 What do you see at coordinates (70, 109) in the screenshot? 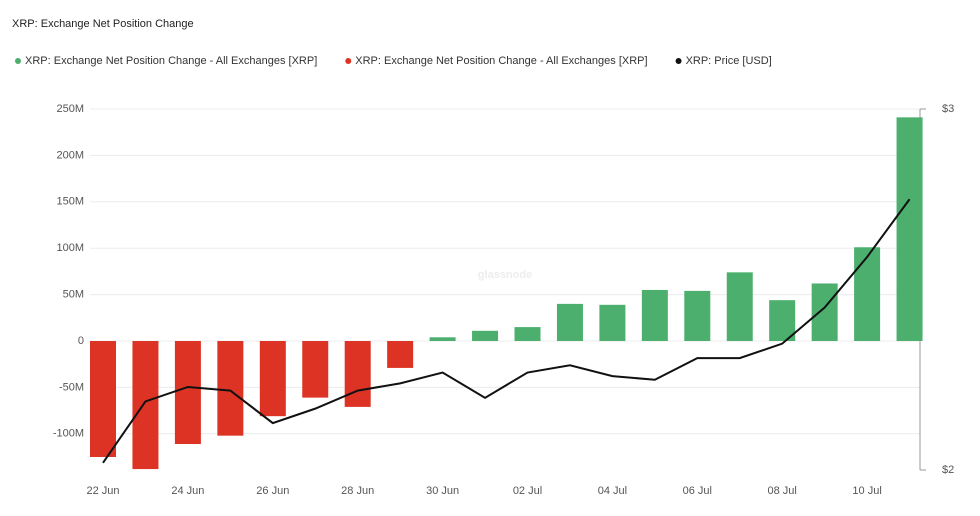
I see `y-tick-label: 250M` at bounding box center [70, 109].